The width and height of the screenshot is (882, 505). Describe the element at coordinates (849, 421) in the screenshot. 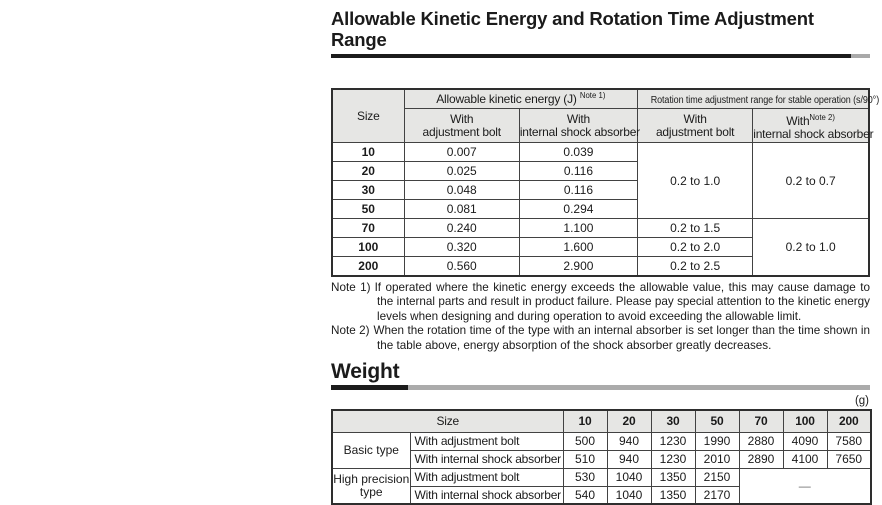

I see `weight-header-200: 200` at that location.